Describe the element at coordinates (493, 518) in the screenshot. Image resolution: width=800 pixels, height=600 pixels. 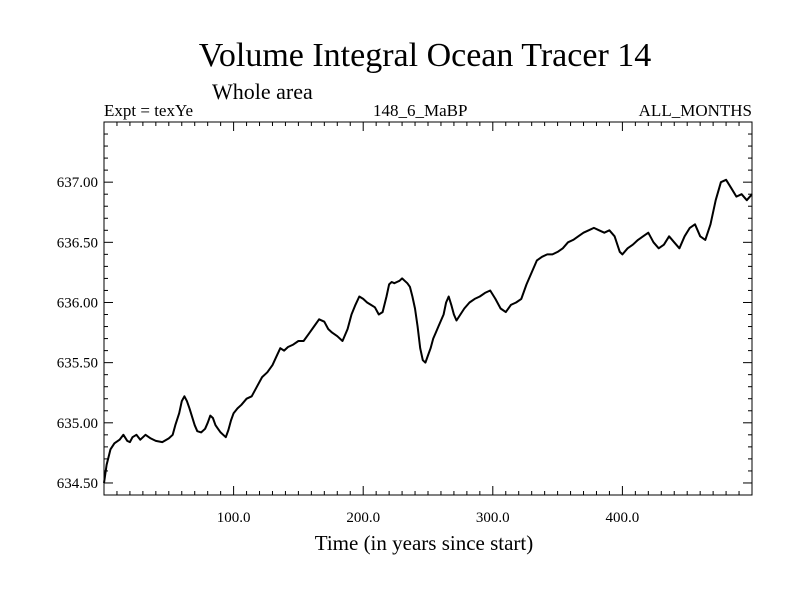
I see `x-tick-label: 300.0` at that location.